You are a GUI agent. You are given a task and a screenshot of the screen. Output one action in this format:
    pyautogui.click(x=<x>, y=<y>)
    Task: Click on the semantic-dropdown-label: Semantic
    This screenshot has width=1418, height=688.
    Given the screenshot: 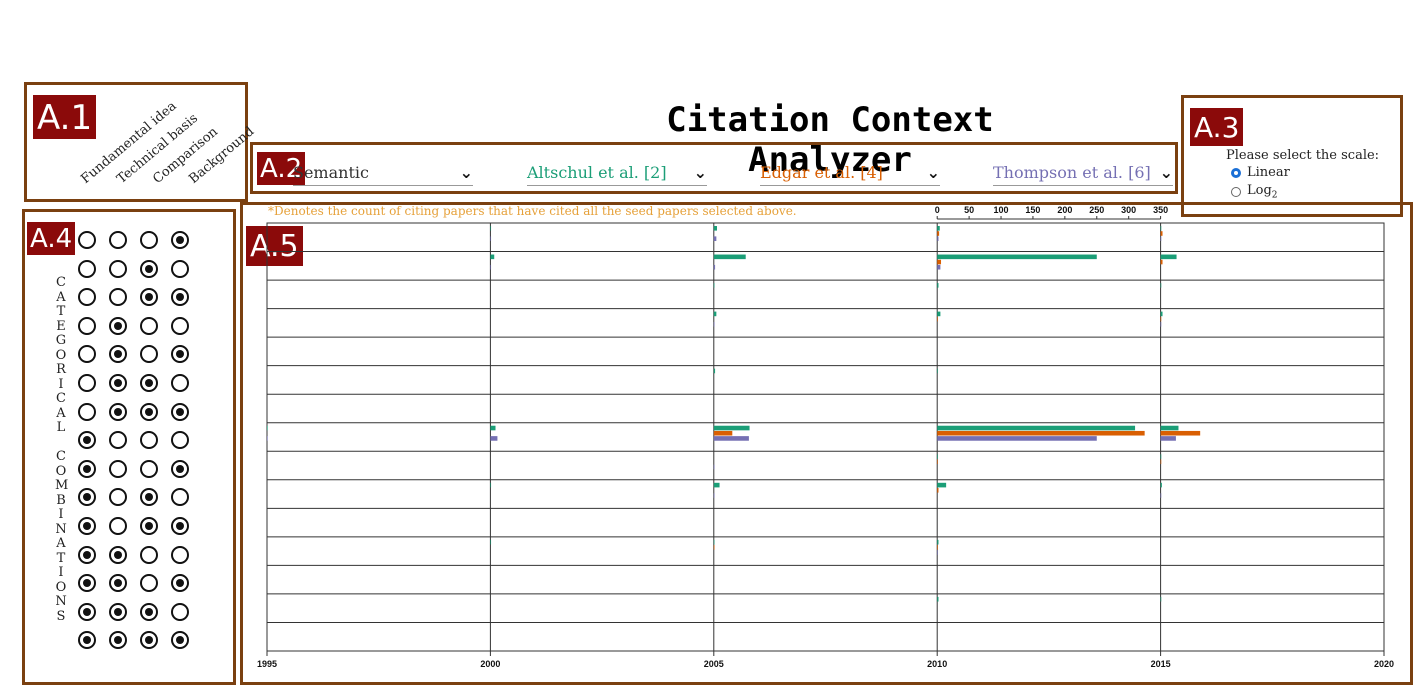 What is the action you would take?
    pyautogui.click(x=331, y=172)
    